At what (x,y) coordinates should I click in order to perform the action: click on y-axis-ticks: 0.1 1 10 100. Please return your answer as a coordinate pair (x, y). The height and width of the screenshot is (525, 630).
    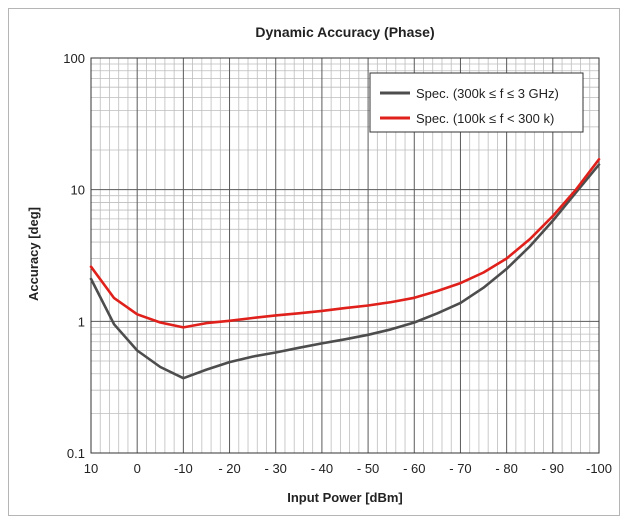
    Looking at the image, I should click on (74, 256).